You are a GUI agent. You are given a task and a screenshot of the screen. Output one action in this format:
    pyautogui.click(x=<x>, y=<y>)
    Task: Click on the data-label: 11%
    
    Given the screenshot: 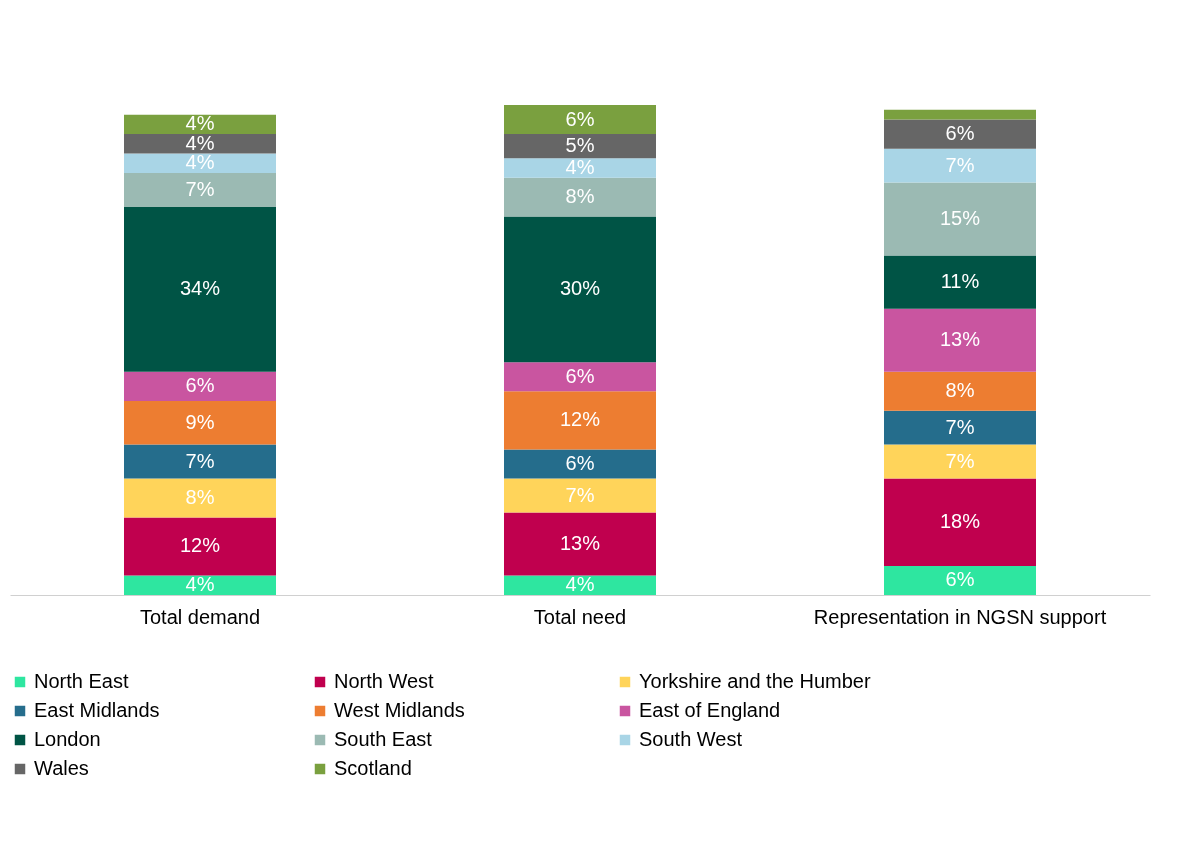 What is the action you would take?
    pyautogui.click(x=960, y=281)
    